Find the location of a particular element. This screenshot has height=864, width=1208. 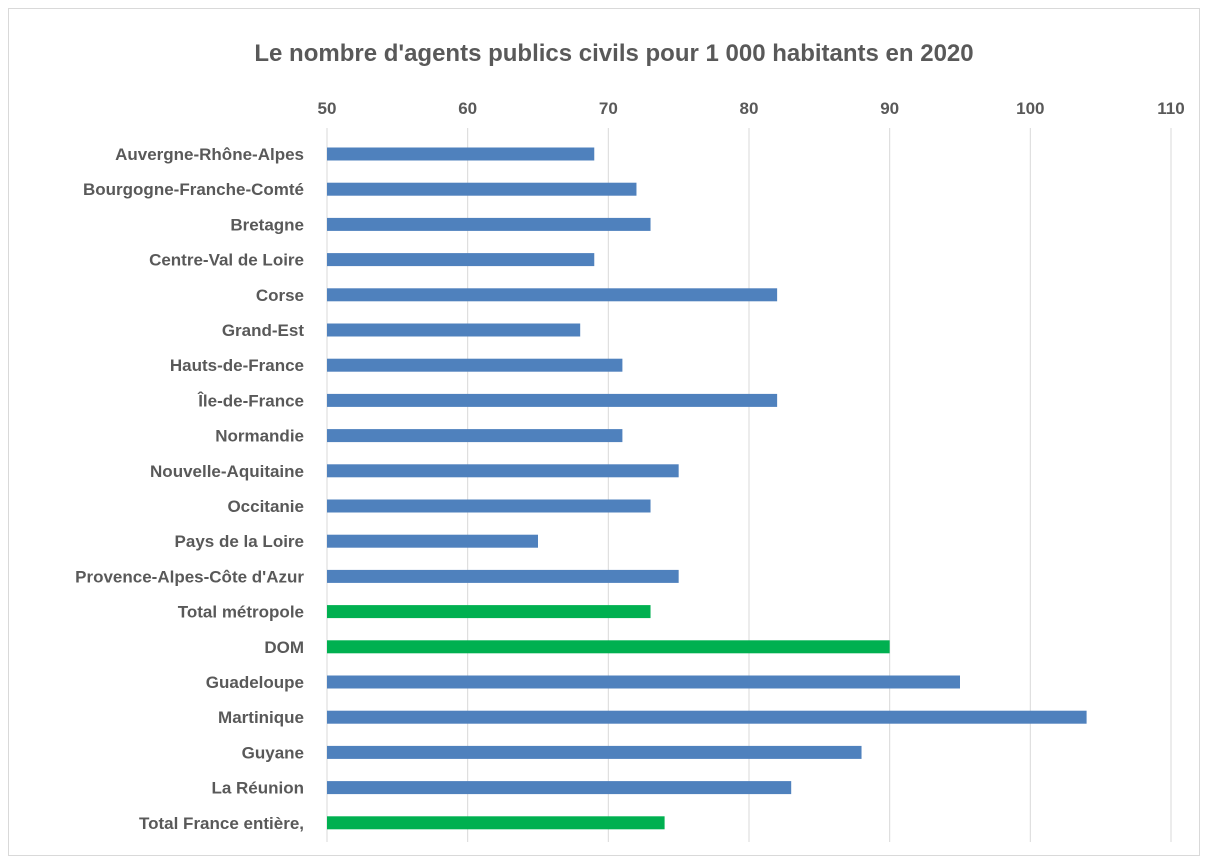

category-label: Corse is located at coordinates (280, 295).